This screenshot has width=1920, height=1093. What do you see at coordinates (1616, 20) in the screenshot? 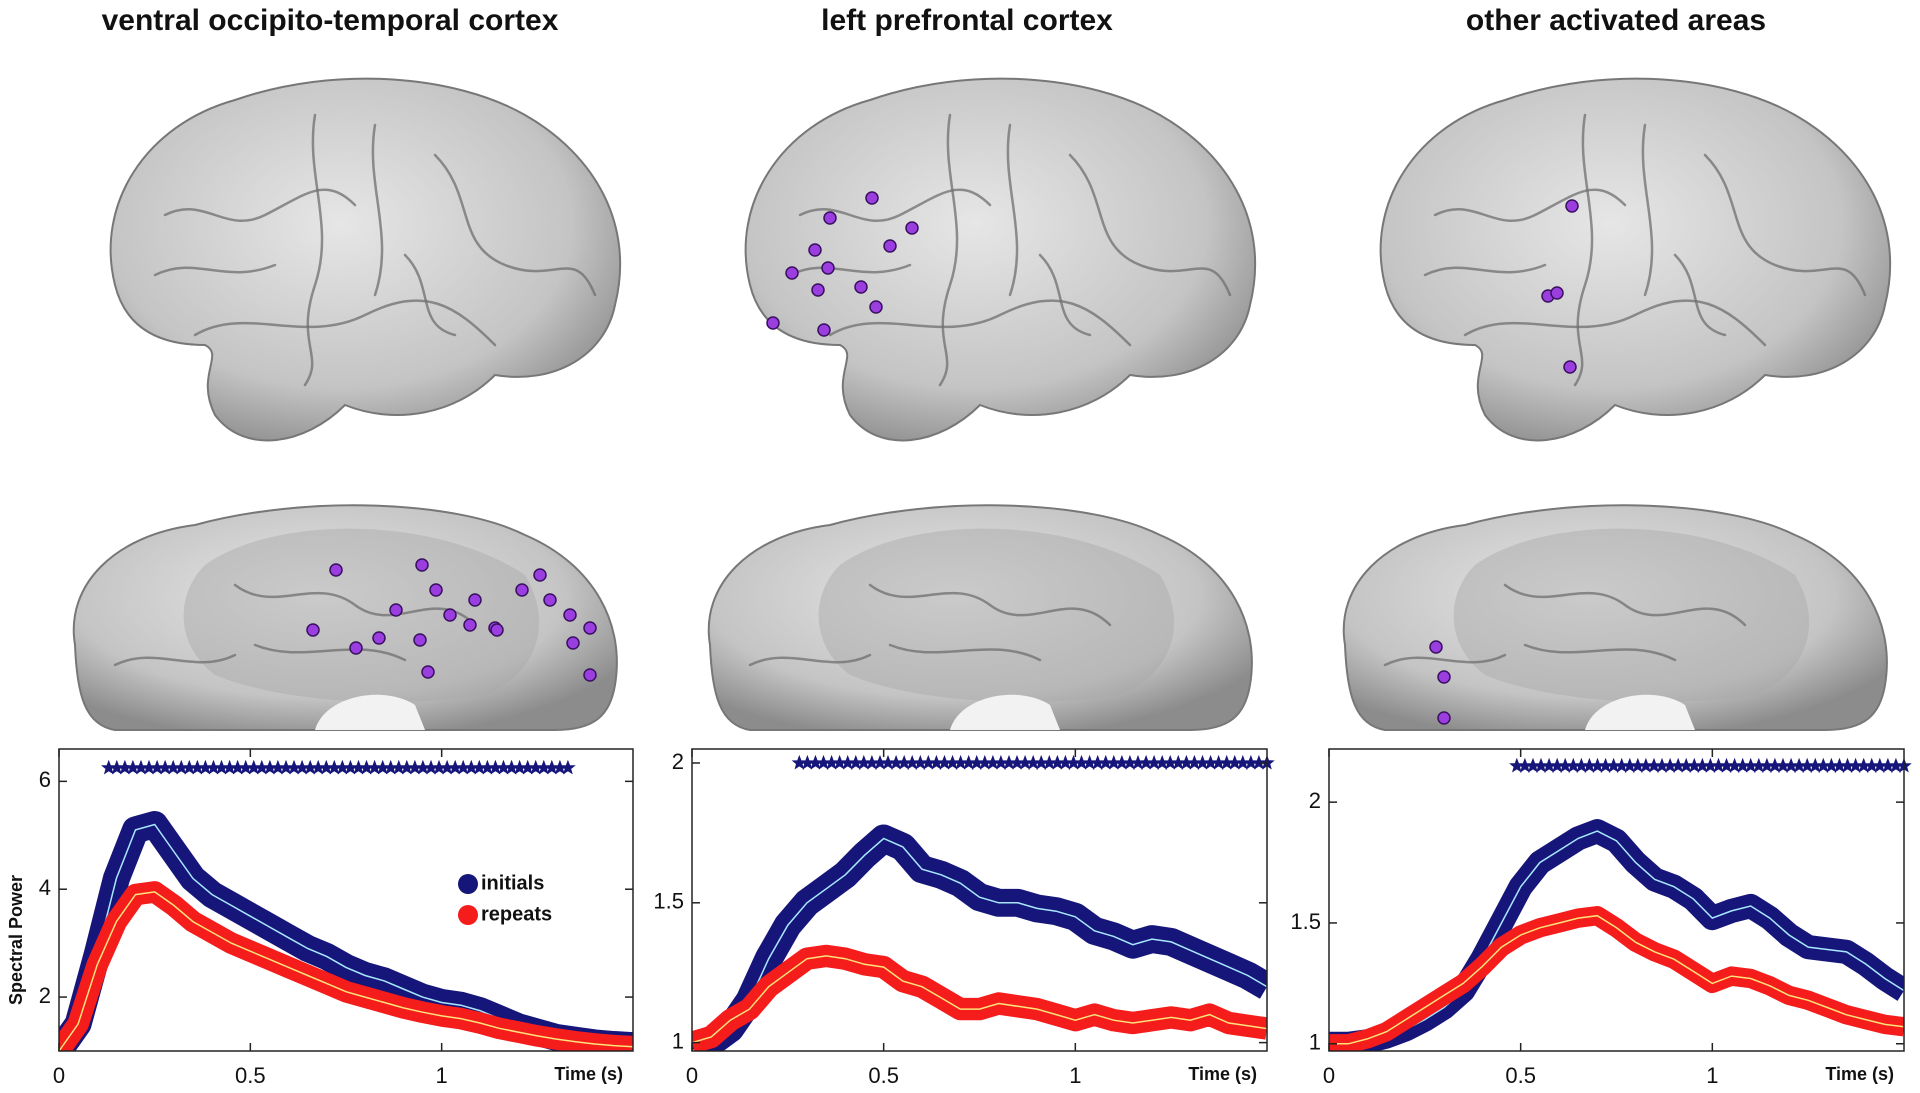
I see `chart-title: other activated areas` at bounding box center [1616, 20].